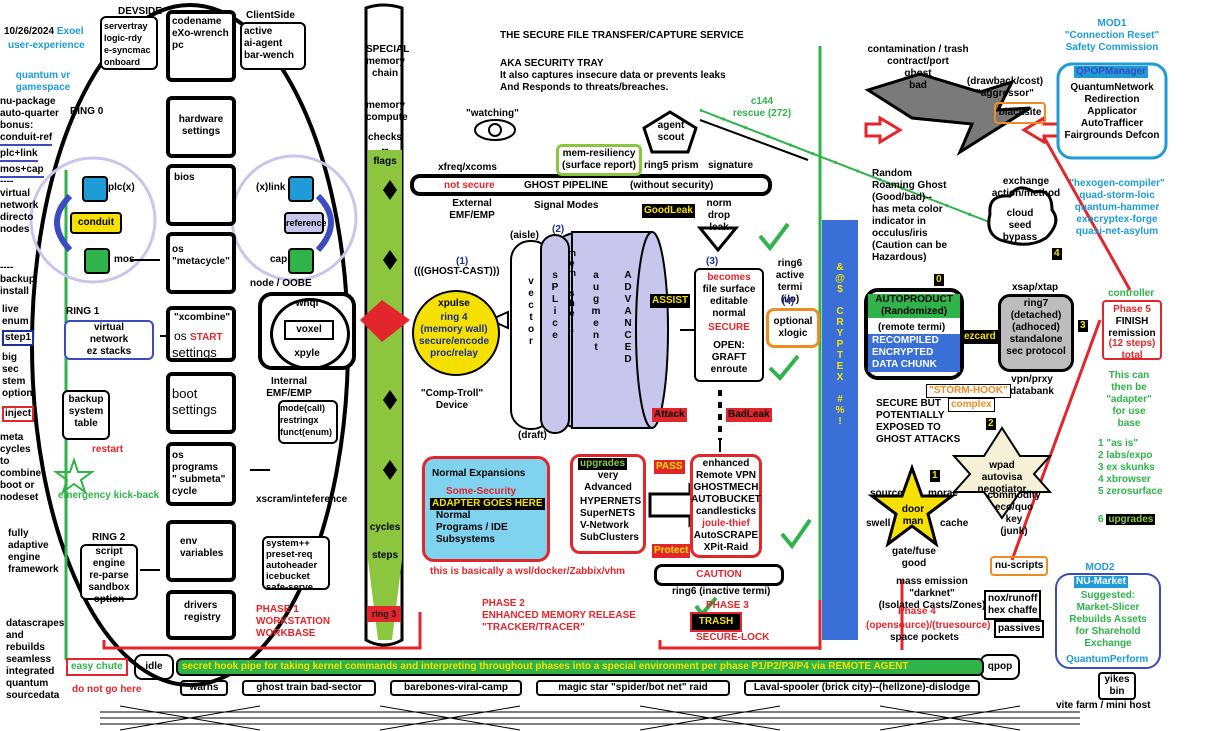 This screenshot has height=731, width=1212. I want to click on controller-label: controller, so click(1131, 293).